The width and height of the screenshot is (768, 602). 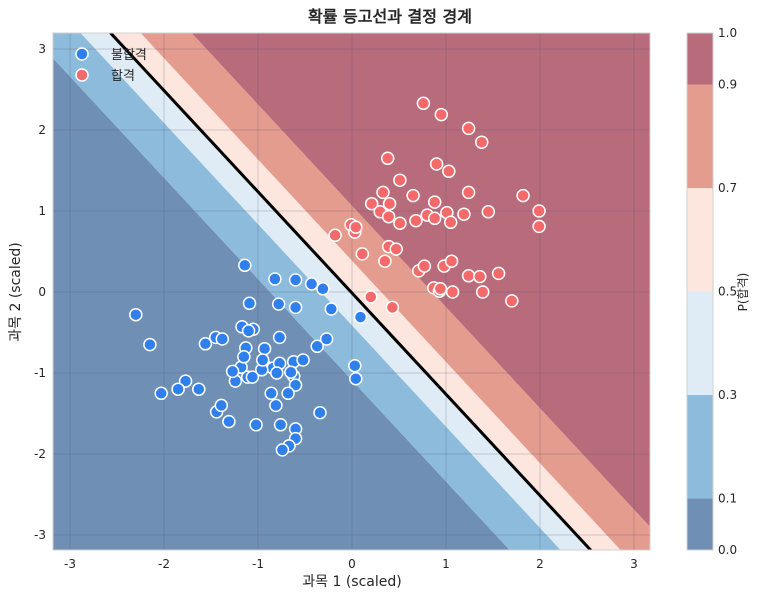 I want to click on colorbar-label: P(합격), so click(x=743, y=292).